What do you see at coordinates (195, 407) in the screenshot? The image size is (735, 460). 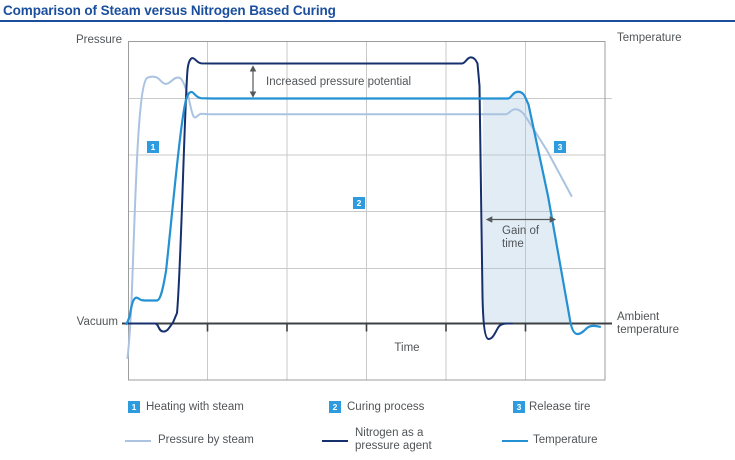 I see `legend-label-heating-with-steam: Heating with steam` at bounding box center [195, 407].